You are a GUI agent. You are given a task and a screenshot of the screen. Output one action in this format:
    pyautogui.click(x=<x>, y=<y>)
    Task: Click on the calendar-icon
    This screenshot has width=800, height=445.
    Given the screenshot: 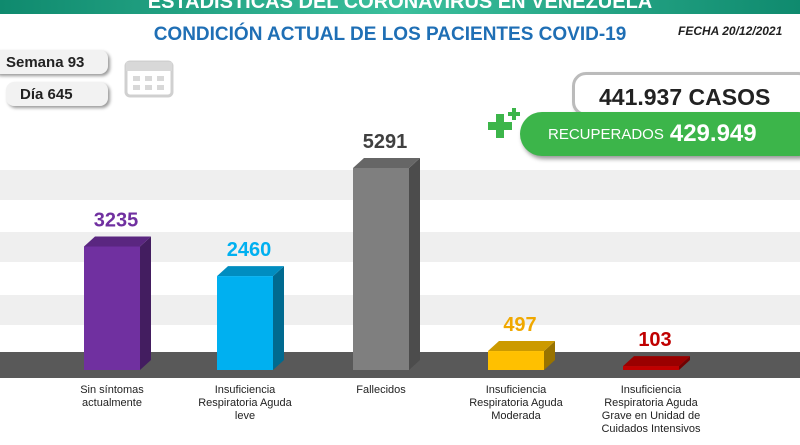 What is the action you would take?
    pyautogui.click(x=149, y=79)
    